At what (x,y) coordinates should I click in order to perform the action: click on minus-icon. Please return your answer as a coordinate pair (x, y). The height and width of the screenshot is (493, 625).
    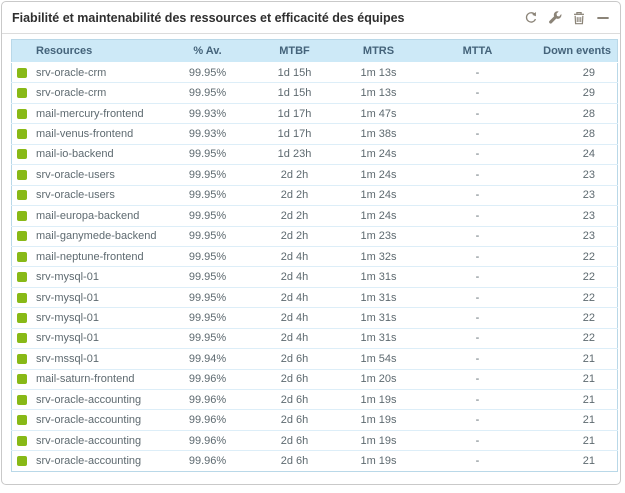
    Looking at the image, I should click on (603, 18).